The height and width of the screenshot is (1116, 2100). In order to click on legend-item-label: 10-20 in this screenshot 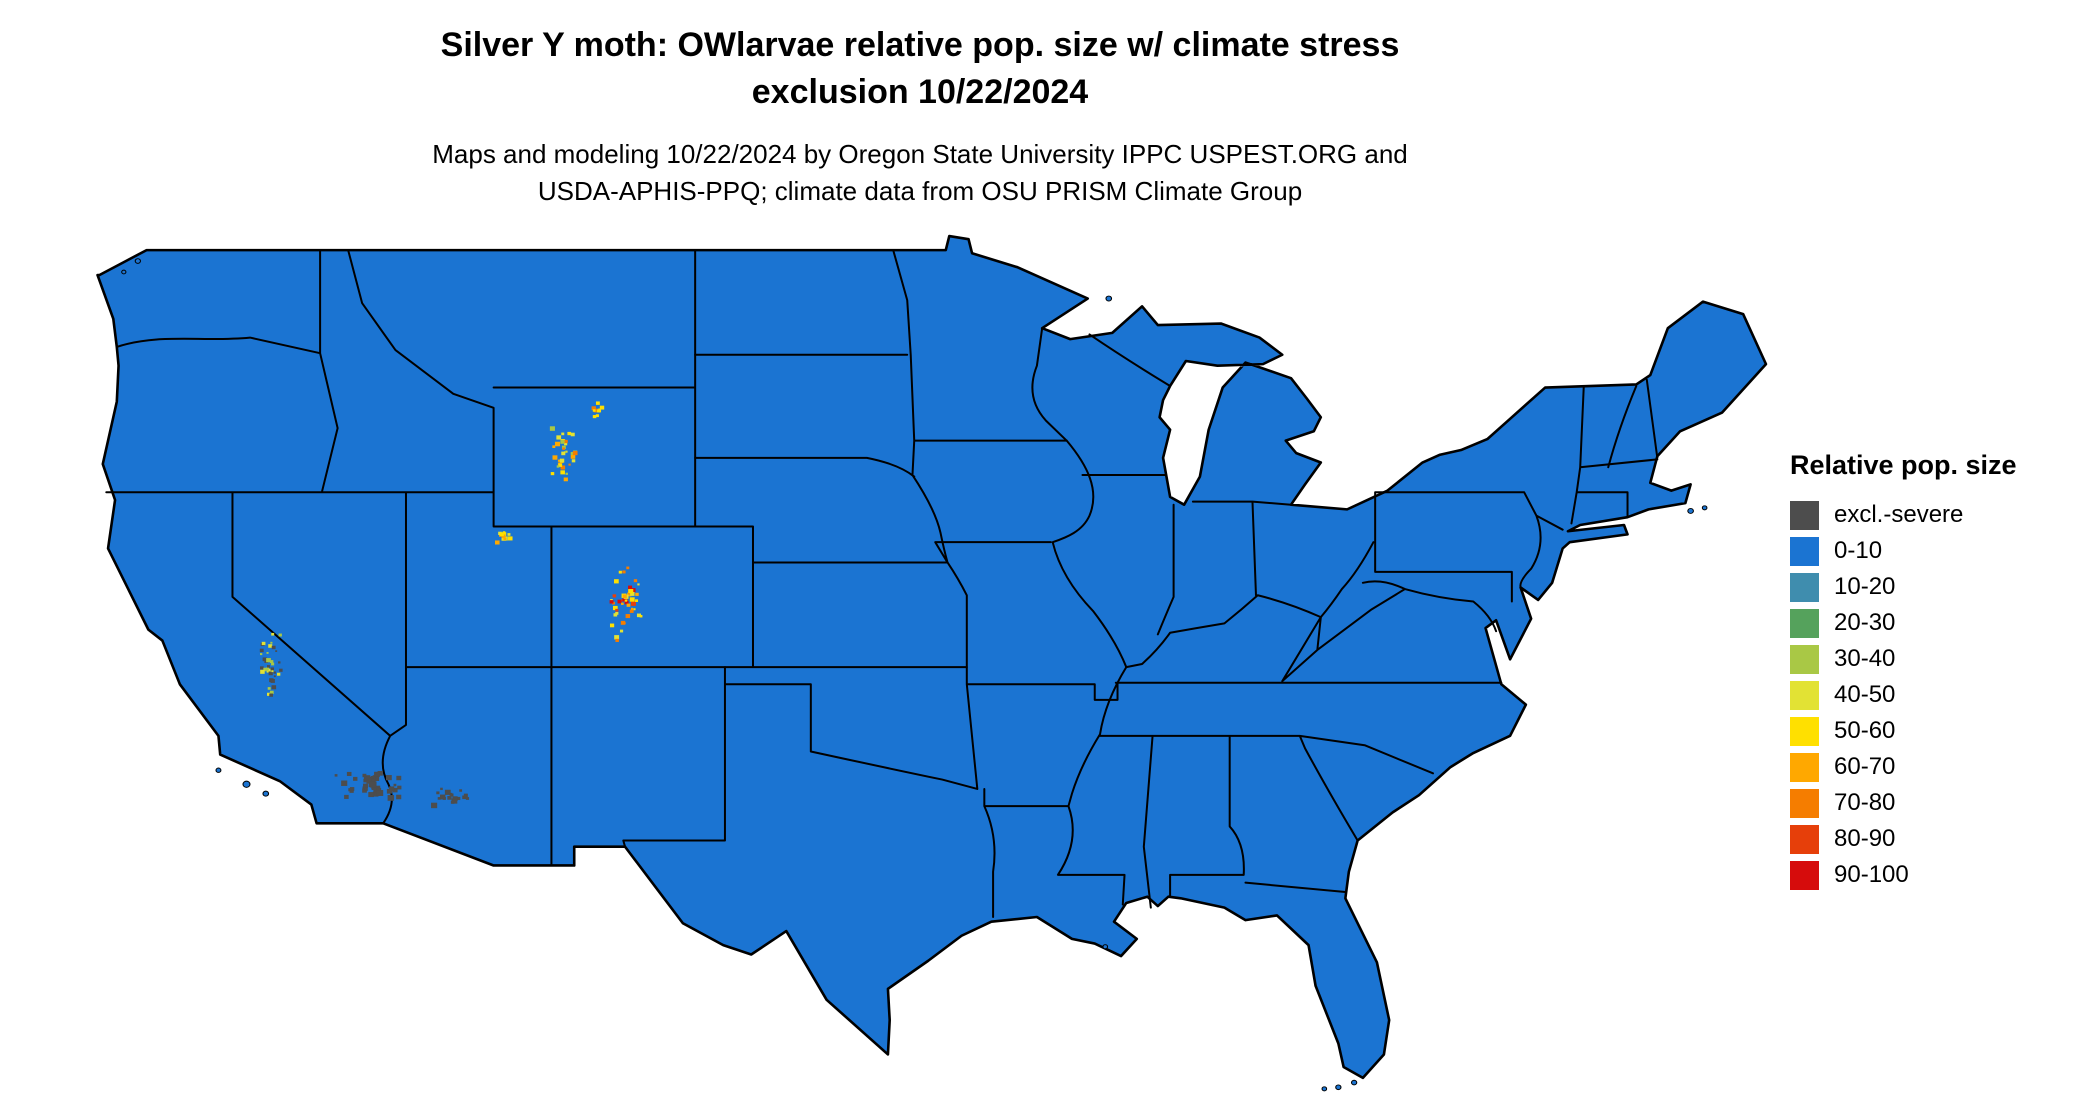, I will do `click(1865, 586)`.